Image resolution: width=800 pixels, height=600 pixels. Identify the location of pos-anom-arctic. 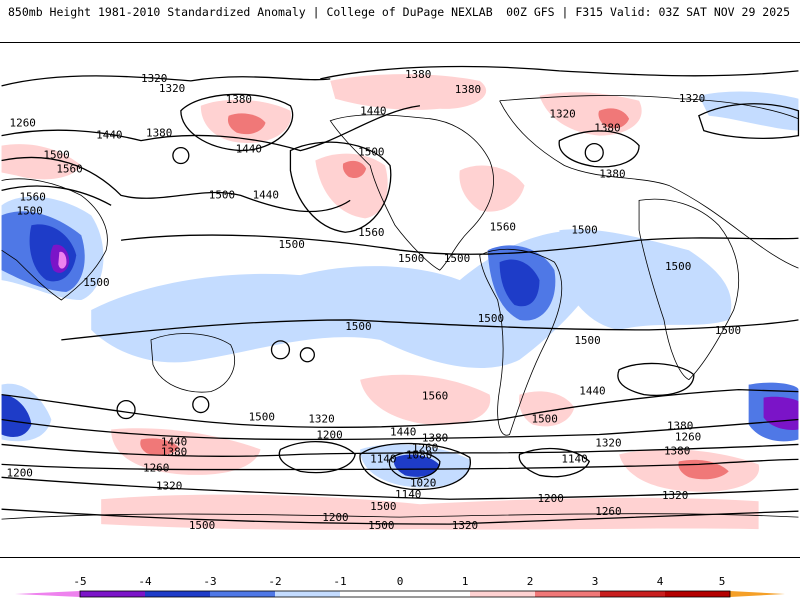
(408, 92).